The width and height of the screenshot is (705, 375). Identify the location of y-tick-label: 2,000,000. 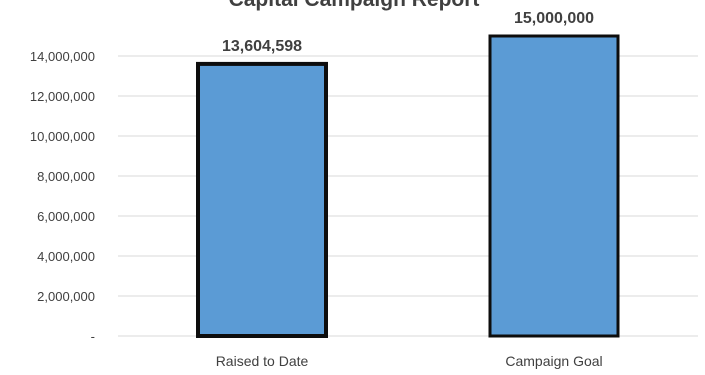
(66, 296).